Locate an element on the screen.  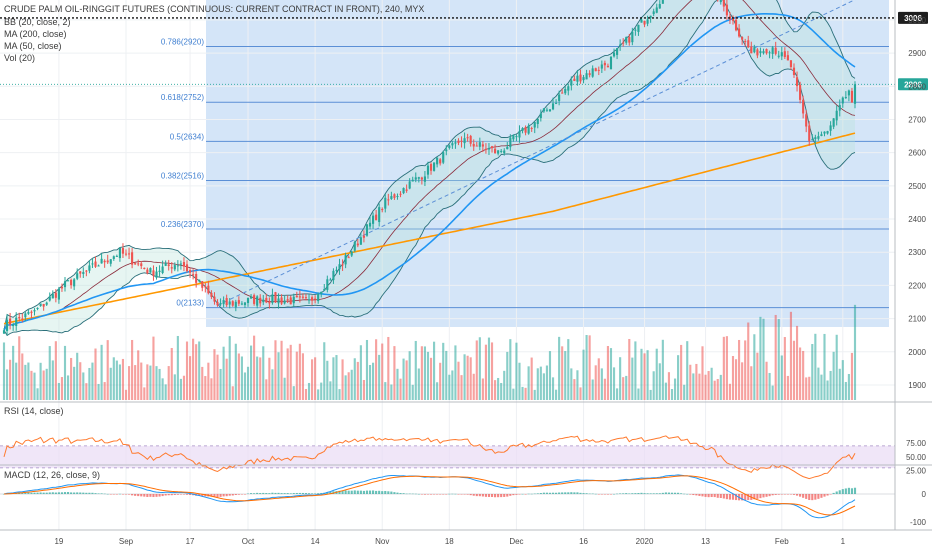
legend-vol: Vol (20) is located at coordinates (19, 58).